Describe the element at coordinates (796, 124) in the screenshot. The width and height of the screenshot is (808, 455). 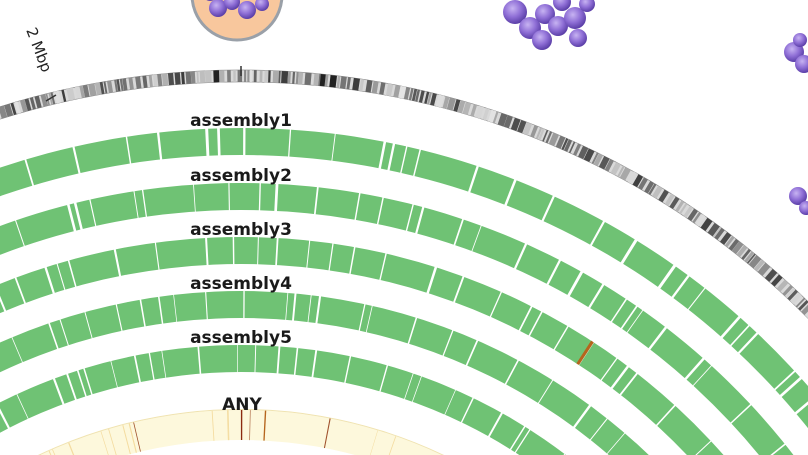
I see `bacteria-cluster-right` at that location.